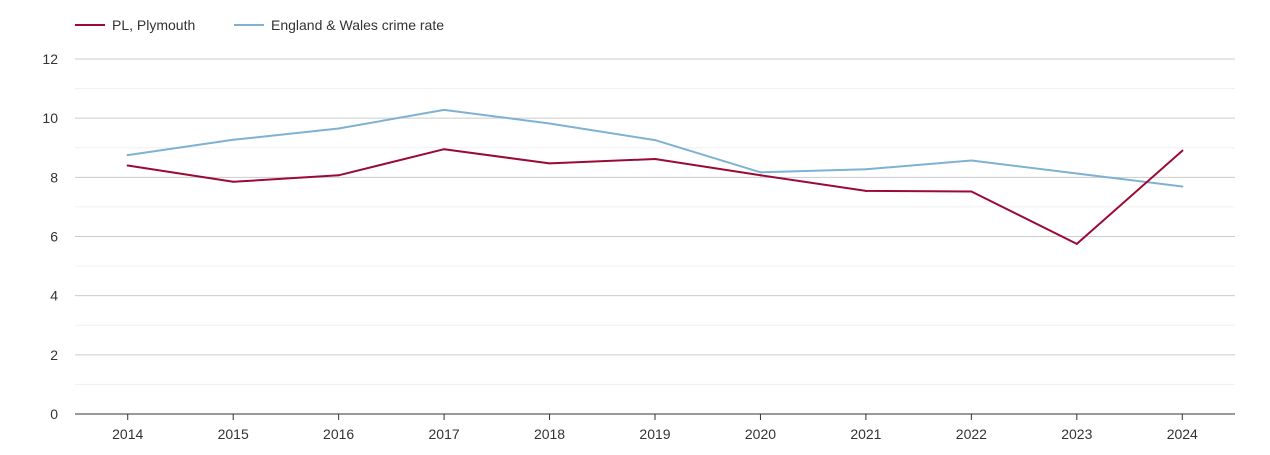  Describe the element at coordinates (54, 296) in the screenshot. I see `y-tick-label: 4` at that location.